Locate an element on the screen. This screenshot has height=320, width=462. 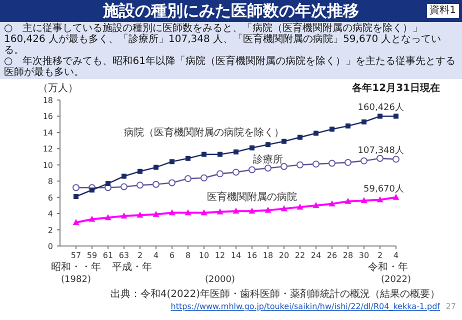
text: (1982) is located at coordinates (76, 280).